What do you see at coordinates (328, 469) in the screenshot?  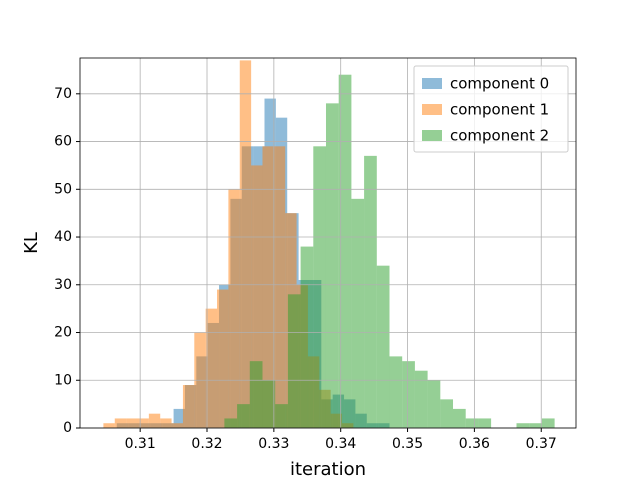 I see `x-axis-label: iteration` at bounding box center [328, 469].